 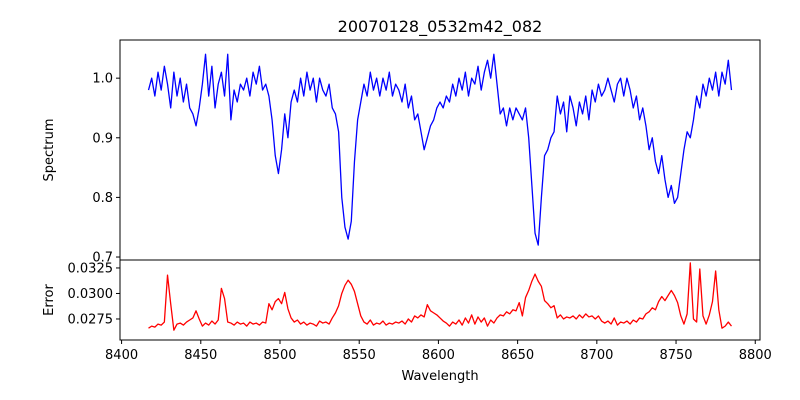 What do you see at coordinates (91, 319) in the screenshot?
I see `error-y-tick-label: 0.0275` at bounding box center [91, 319].